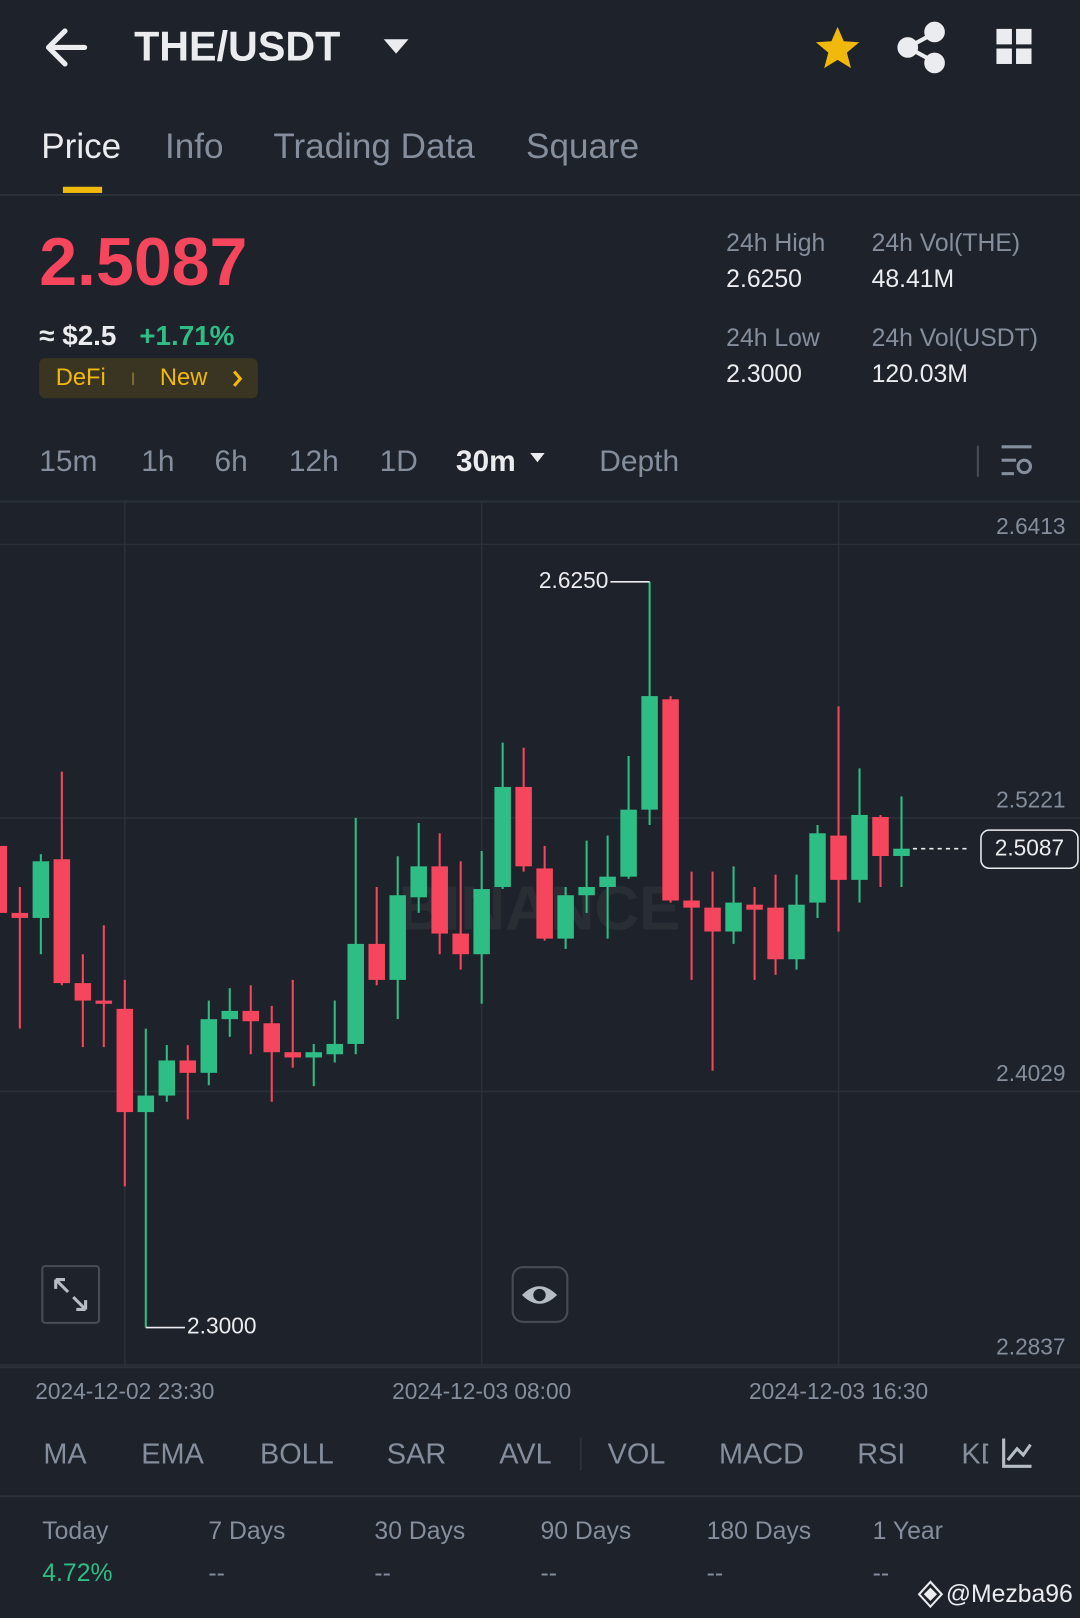 This screenshot has height=1618, width=1080. Describe the element at coordinates (157, 461) in the screenshot. I see `interval: 1h` at that location.